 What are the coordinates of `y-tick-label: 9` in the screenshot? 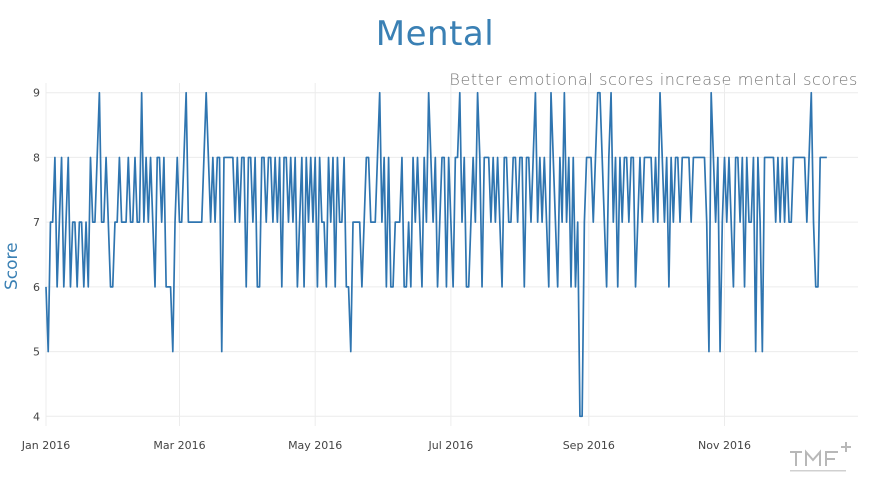 It's located at (36, 93).